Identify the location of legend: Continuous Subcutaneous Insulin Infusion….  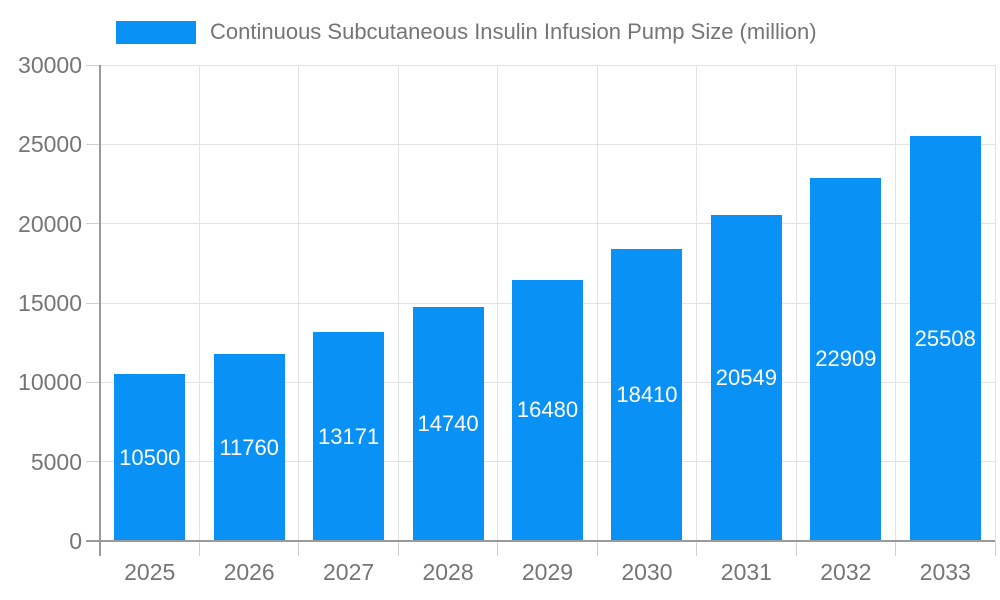
(466, 32).